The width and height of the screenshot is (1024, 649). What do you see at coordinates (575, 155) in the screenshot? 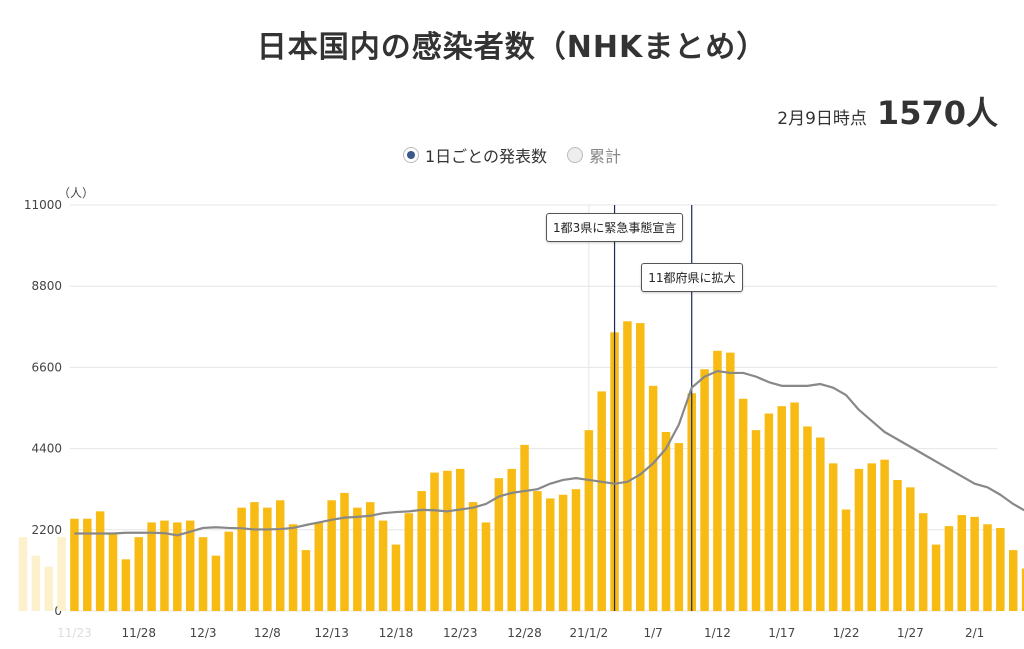
I see `radio-unselected-icon` at bounding box center [575, 155].